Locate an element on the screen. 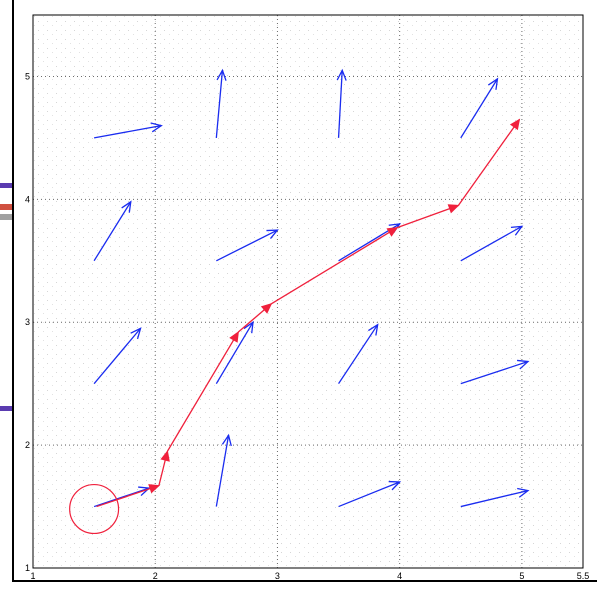 The image size is (597, 597). frame-bottom-border is located at coordinates (304, 581).